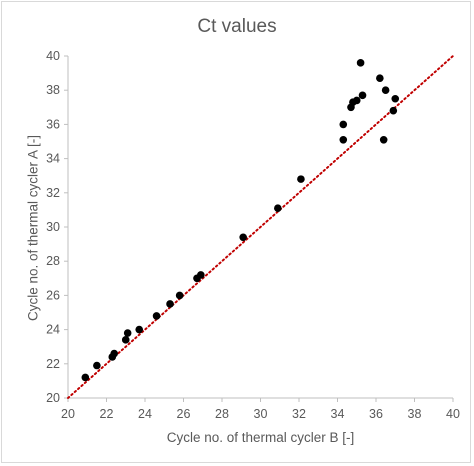  I want to click on chart-title: Ct values, so click(237, 26).